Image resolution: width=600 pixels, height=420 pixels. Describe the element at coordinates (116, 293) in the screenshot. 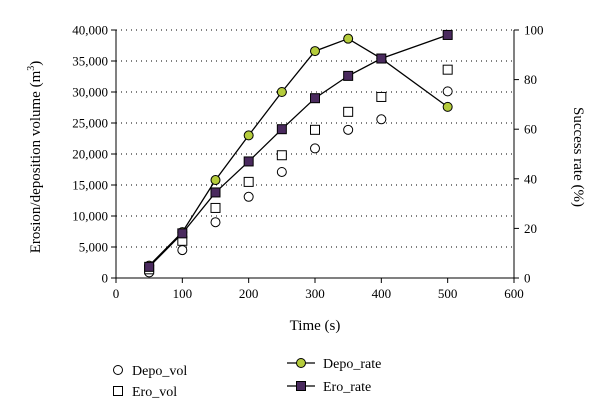

I see `x-tick-label: 0` at that location.